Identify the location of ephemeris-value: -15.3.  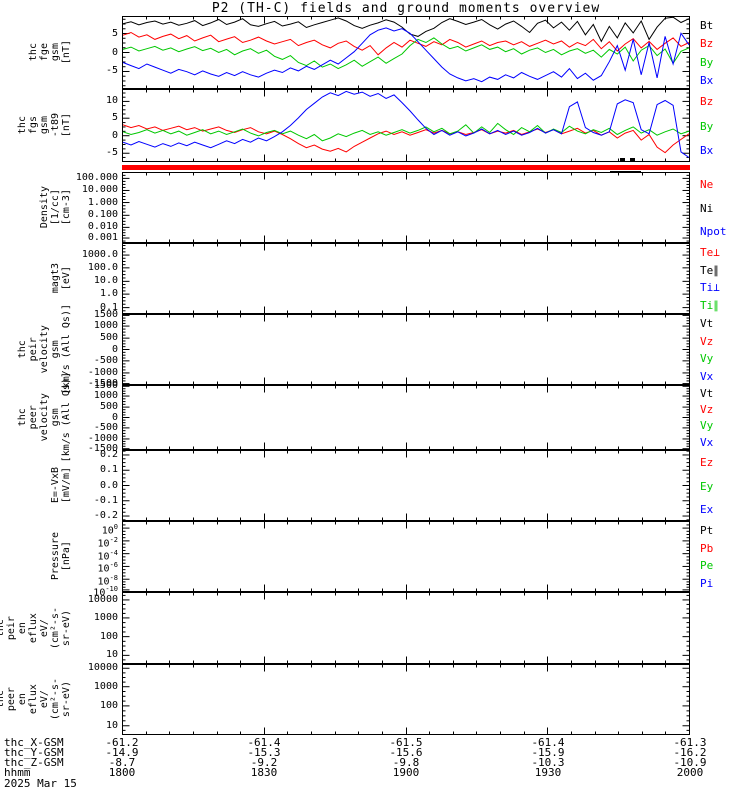
(264, 752).